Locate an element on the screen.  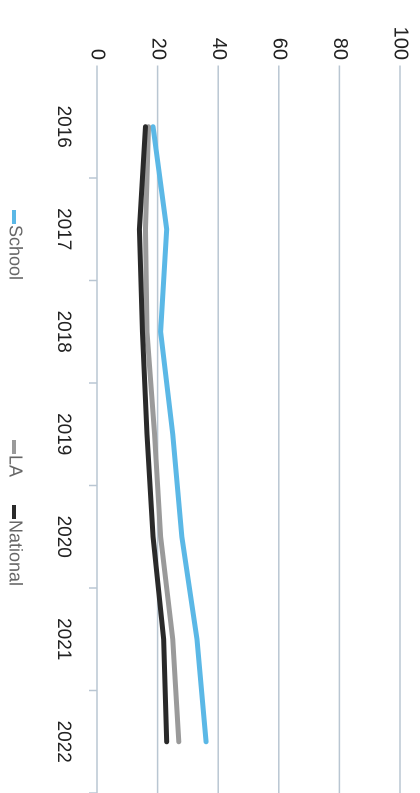
y-tick-label: 20 is located at coordinates (158, 49).